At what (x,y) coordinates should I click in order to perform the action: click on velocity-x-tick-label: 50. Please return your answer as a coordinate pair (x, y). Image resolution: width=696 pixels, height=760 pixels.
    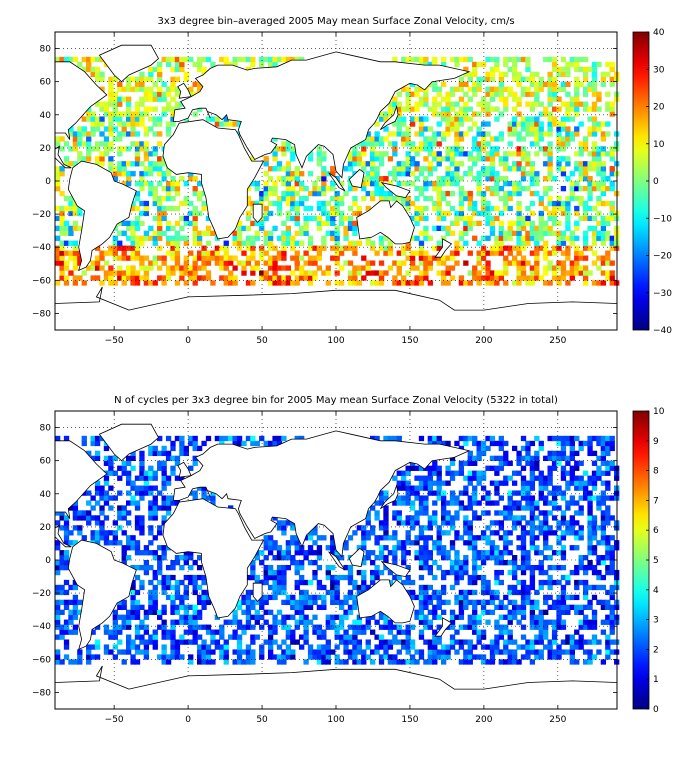
    Looking at the image, I should click on (262, 341).